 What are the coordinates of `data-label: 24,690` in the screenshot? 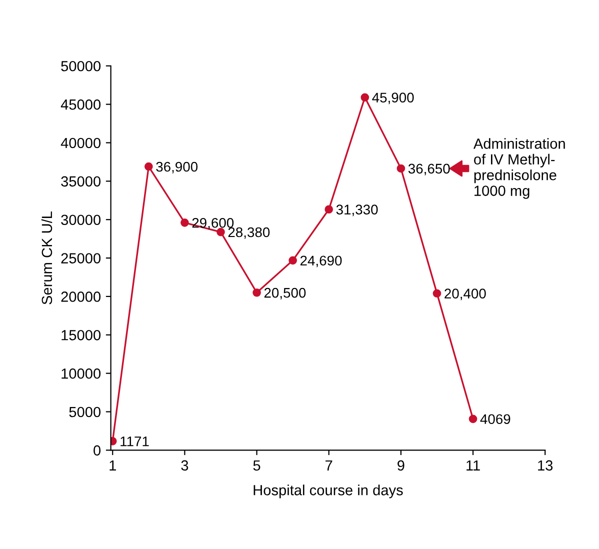 It's located at (321, 262).